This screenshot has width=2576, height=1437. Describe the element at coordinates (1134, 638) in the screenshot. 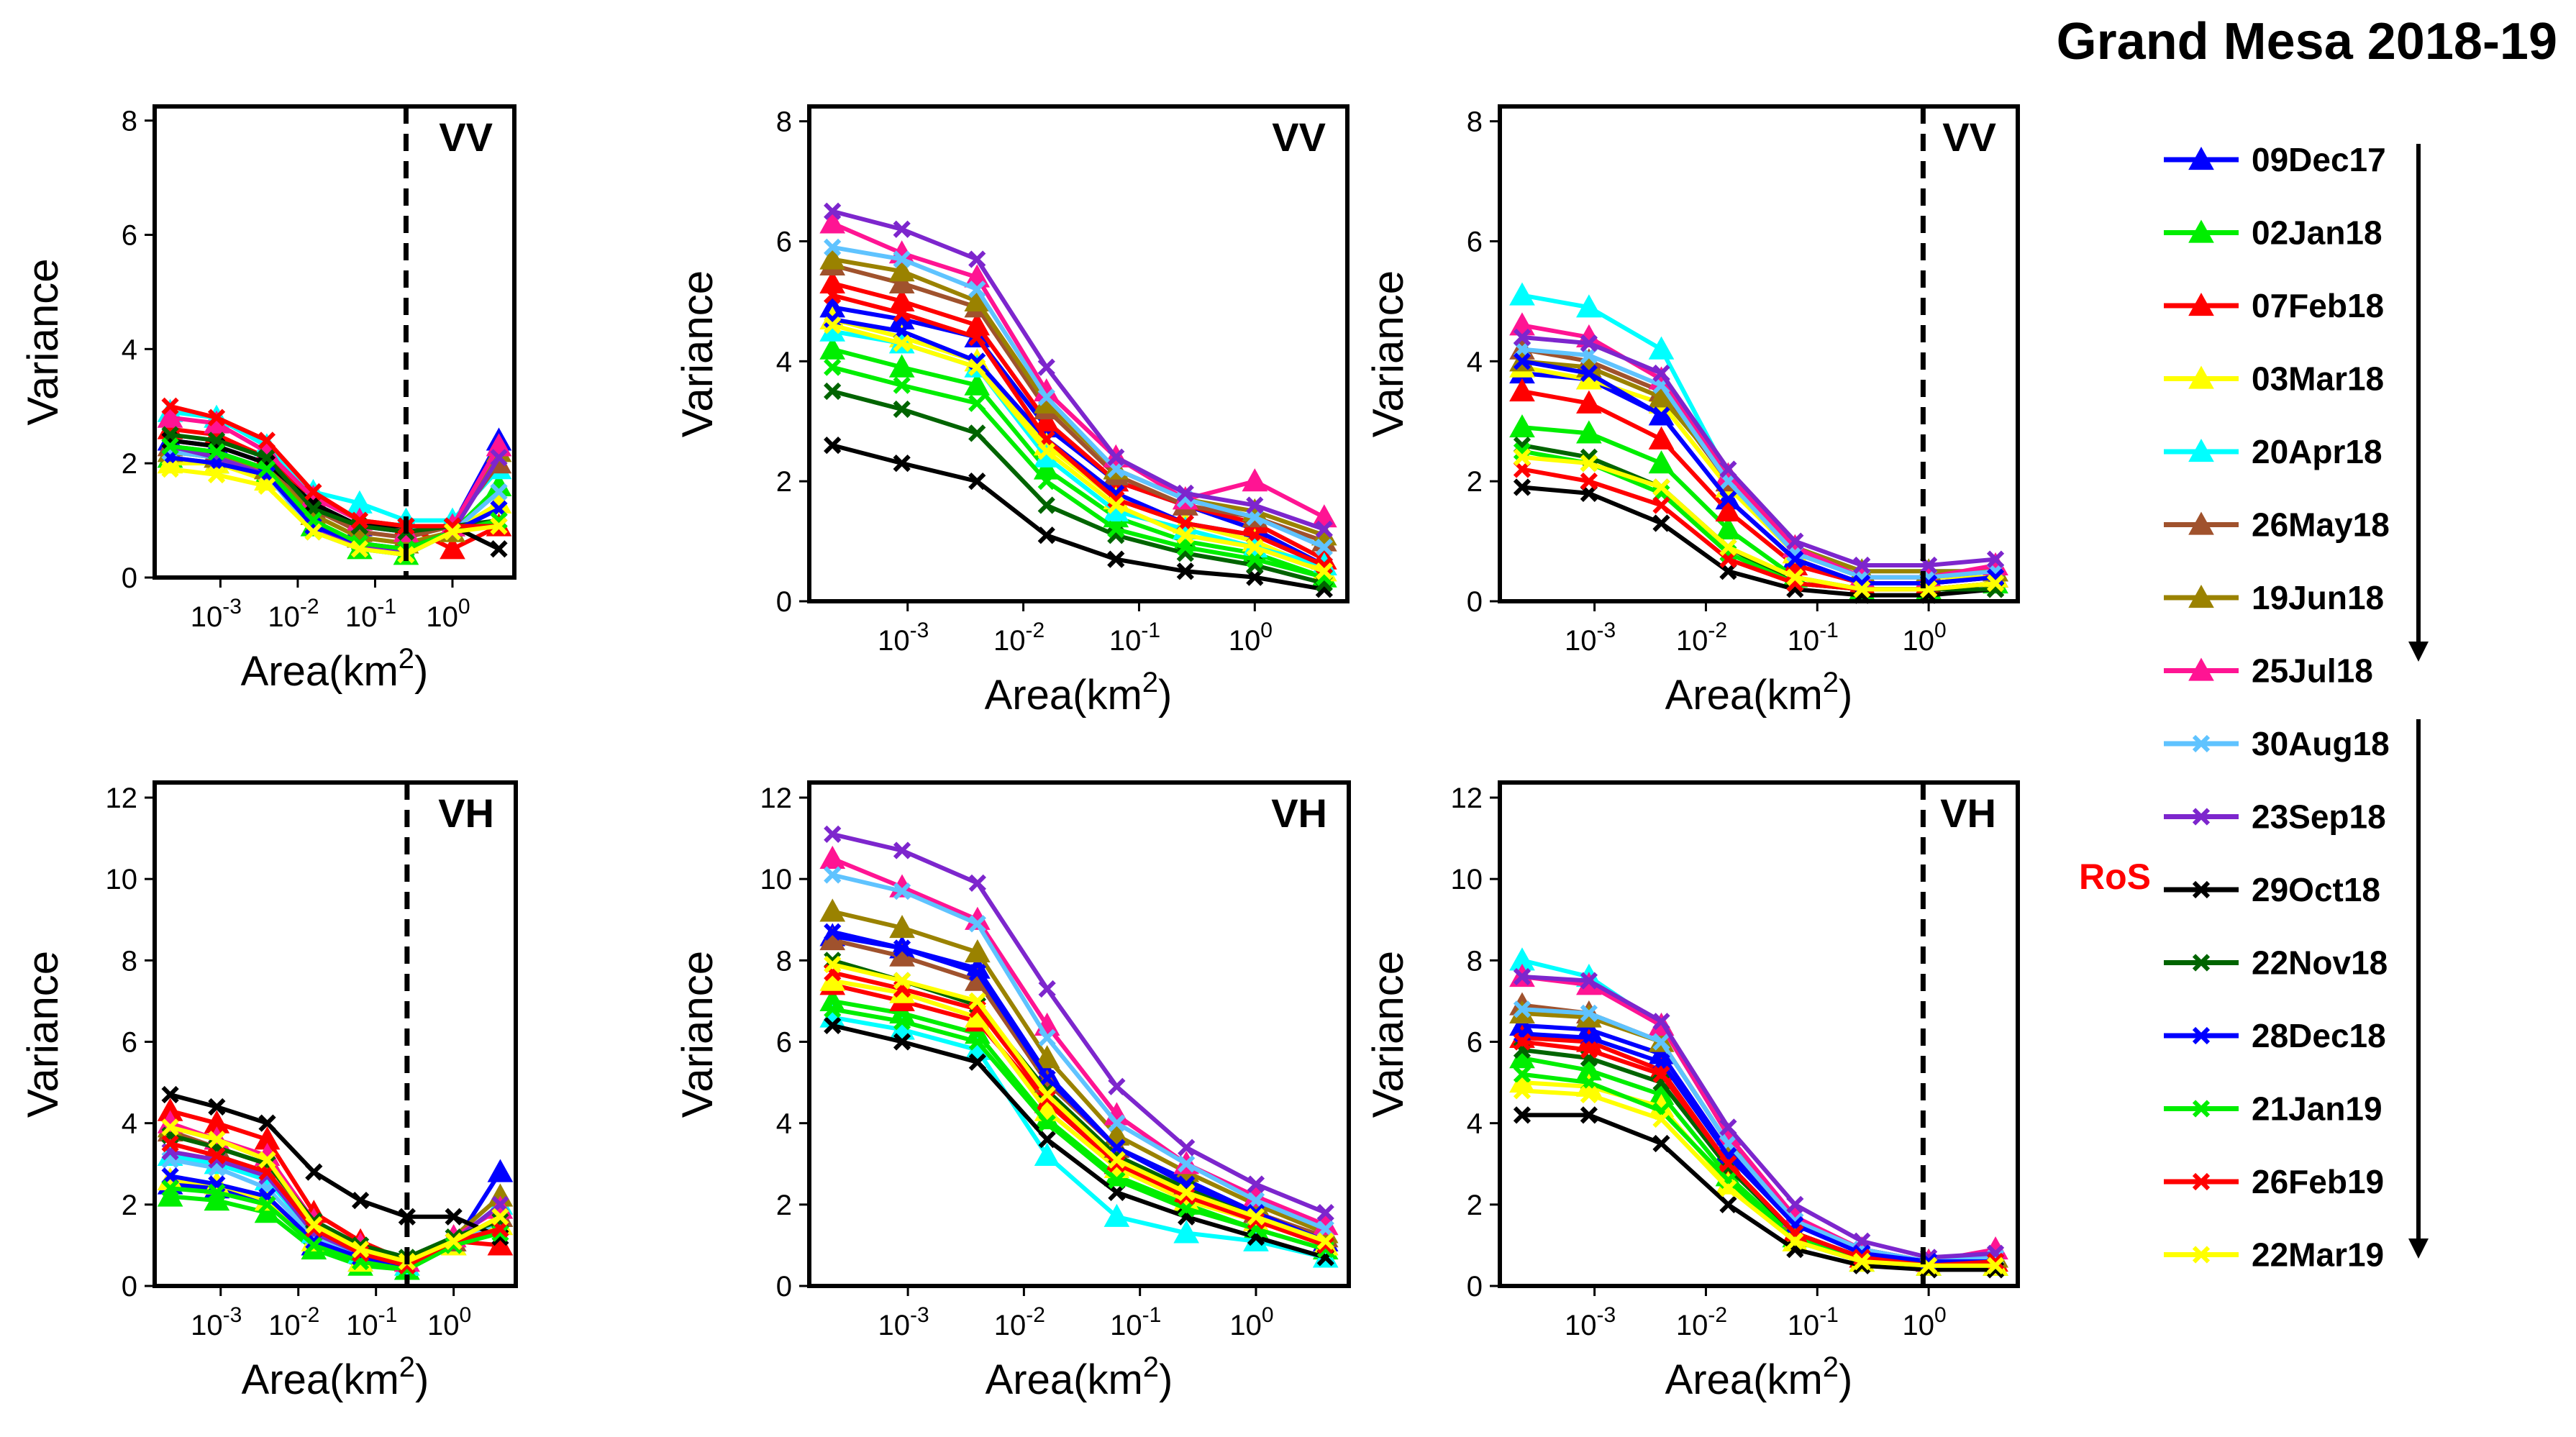

I see `x-tick-label: 10⁻¹` at that location.